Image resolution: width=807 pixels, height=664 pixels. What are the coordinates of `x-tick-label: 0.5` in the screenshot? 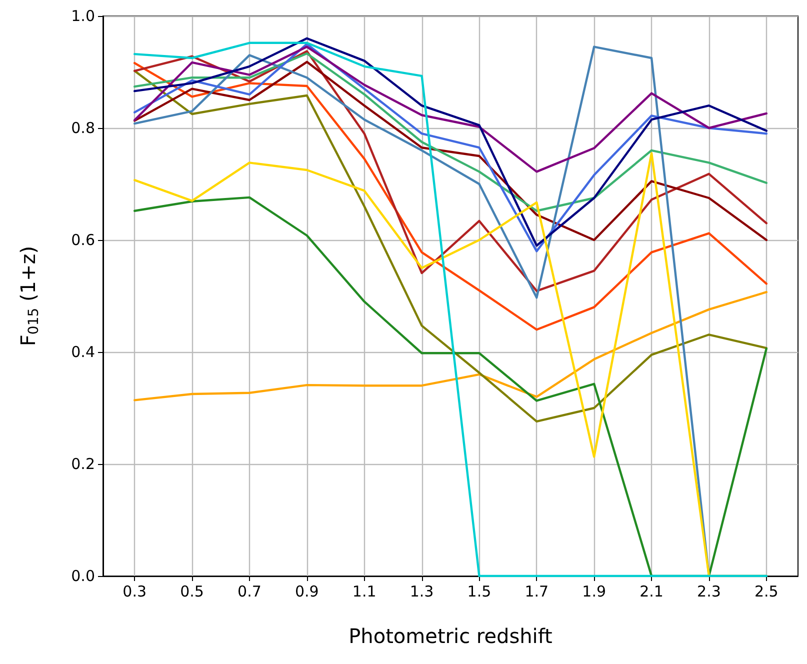 It's located at (192, 591).